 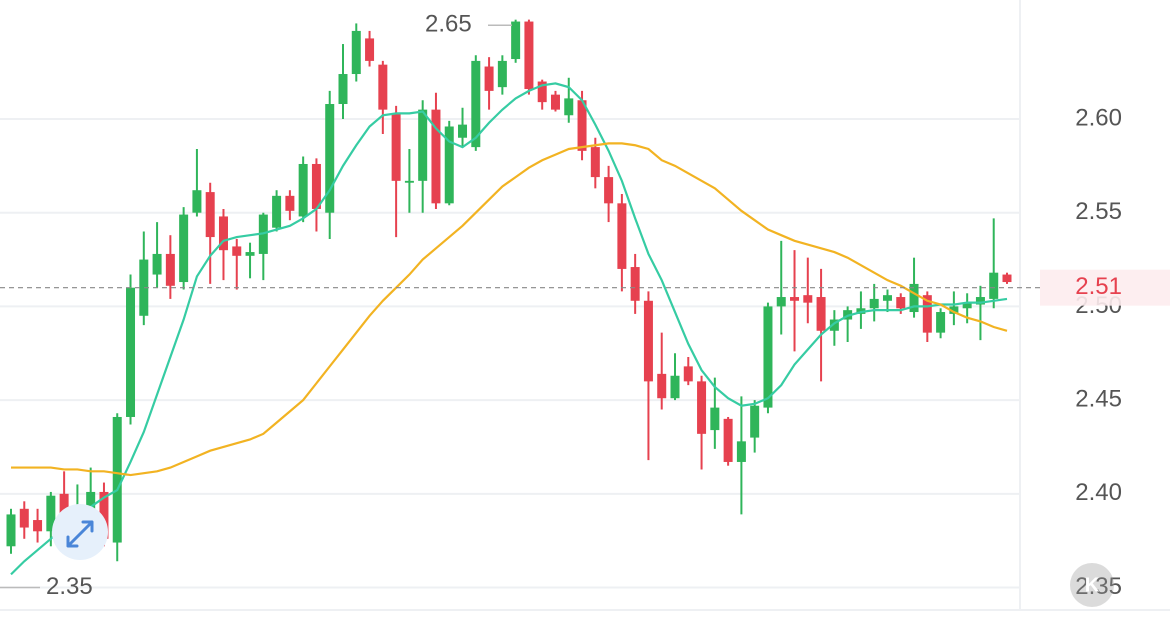 I want to click on expand-icon, so click(x=80, y=532).